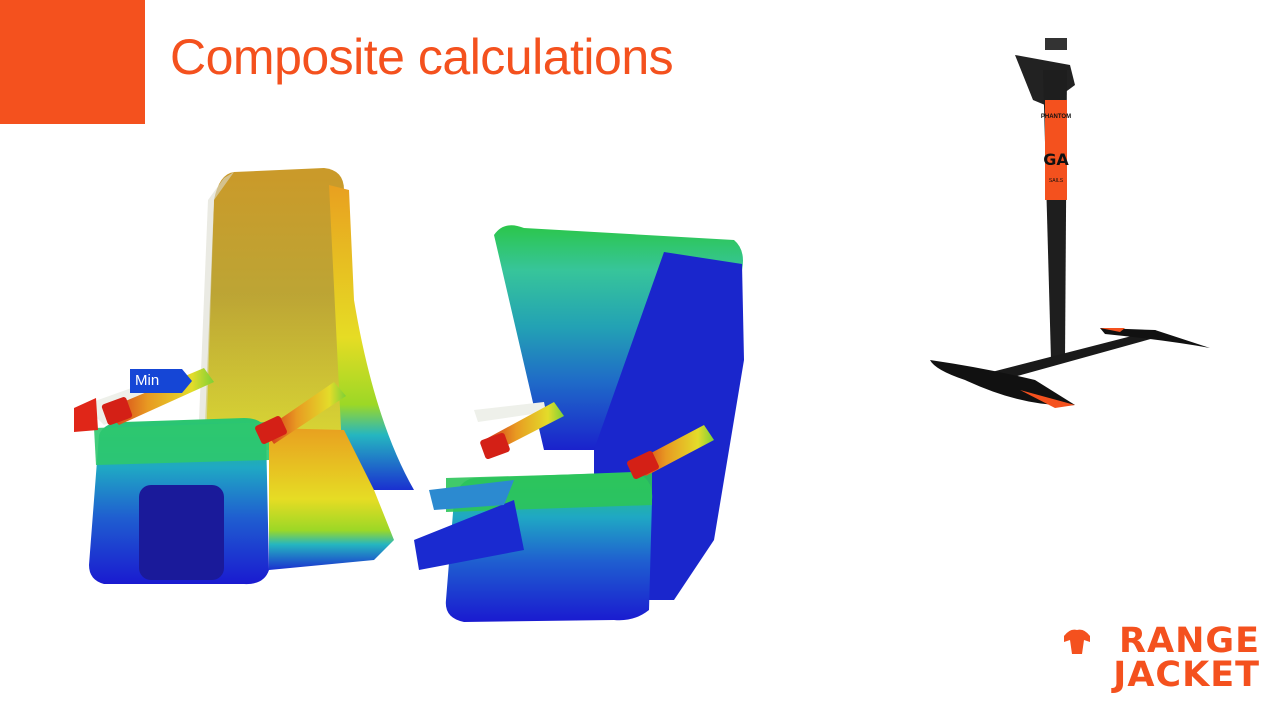 This screenshot has height=720, width=1280. What do you see at coordinates (1186, 675) in the screenshot?
I see `logo-line-2: JACKET` at bounding box center [1186, 675].